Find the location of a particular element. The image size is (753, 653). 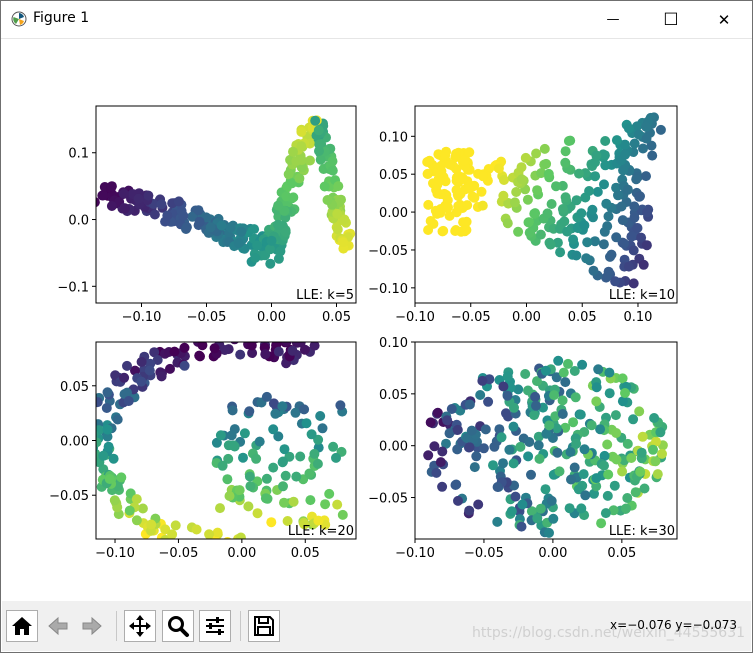

home-button is located at coordinates (22, 626).